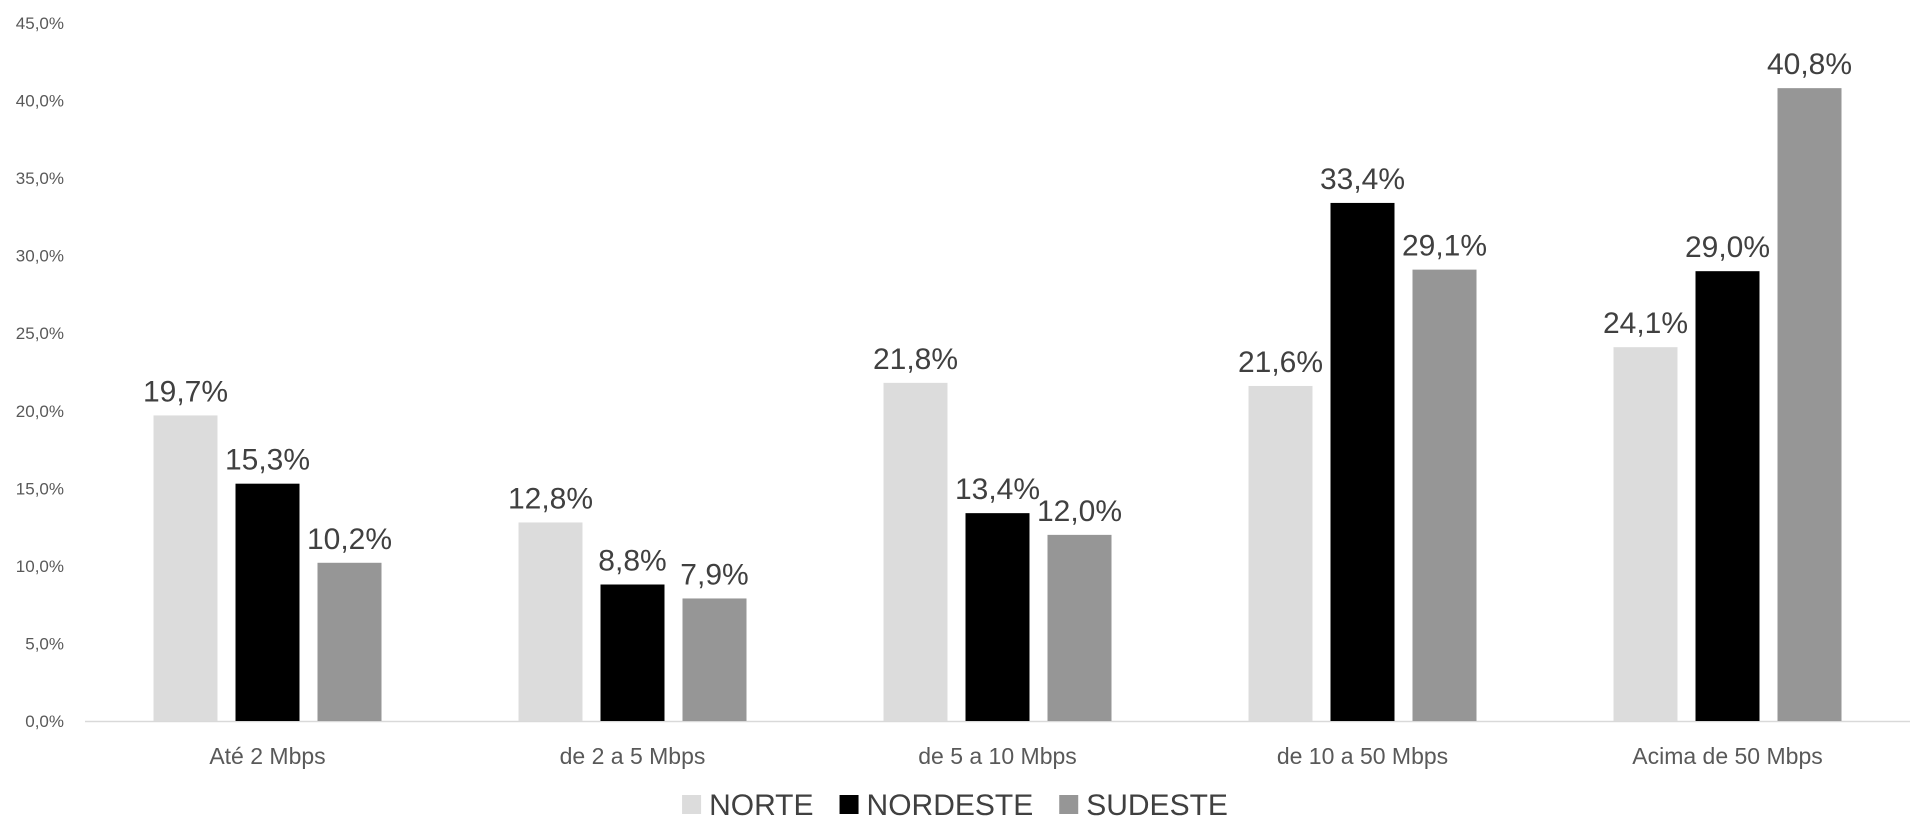 The image size is (1910, 834). What do you see at coordinates (632, 561) in the screenshot?
I see `data-label: 8,8%` at bounding box center [632, 561].